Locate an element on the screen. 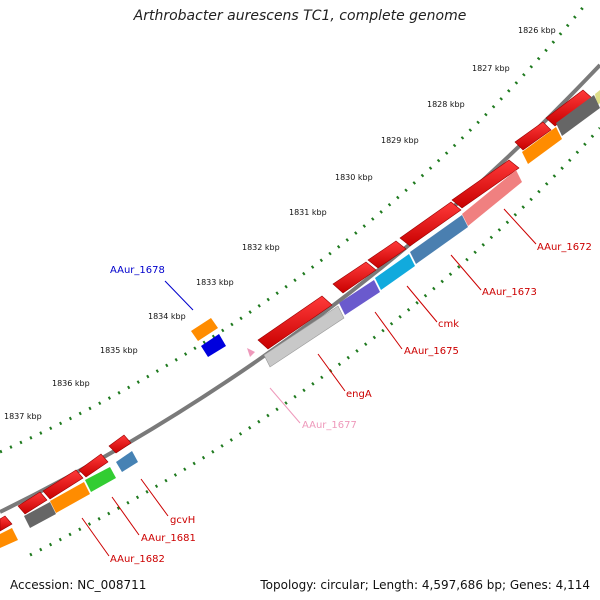  tick-label: 1831 kbp is located at coordinates (308, 212).